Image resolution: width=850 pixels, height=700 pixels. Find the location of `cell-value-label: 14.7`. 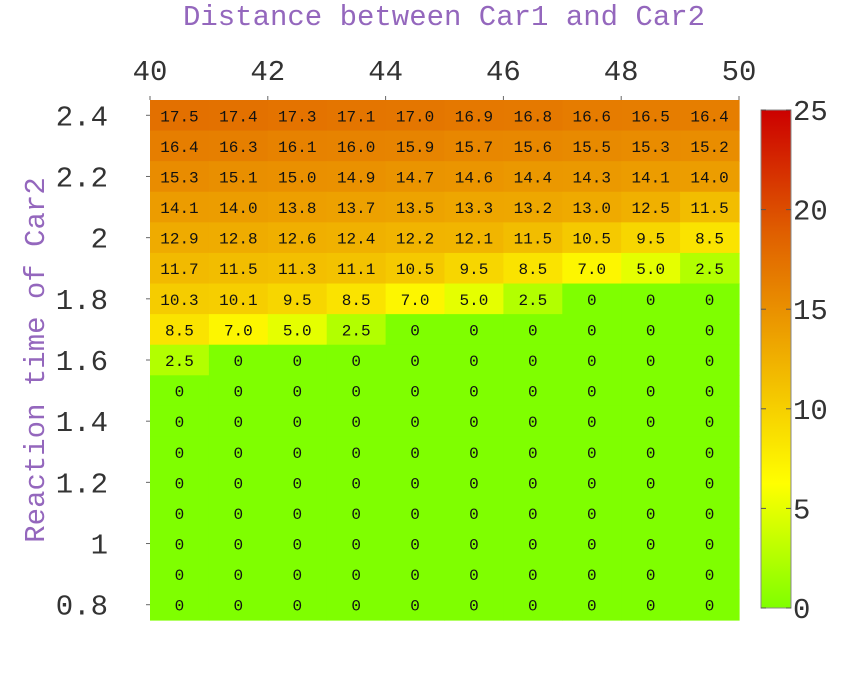

cell-value-label: 14.7 is located at coordinates (415, 178).